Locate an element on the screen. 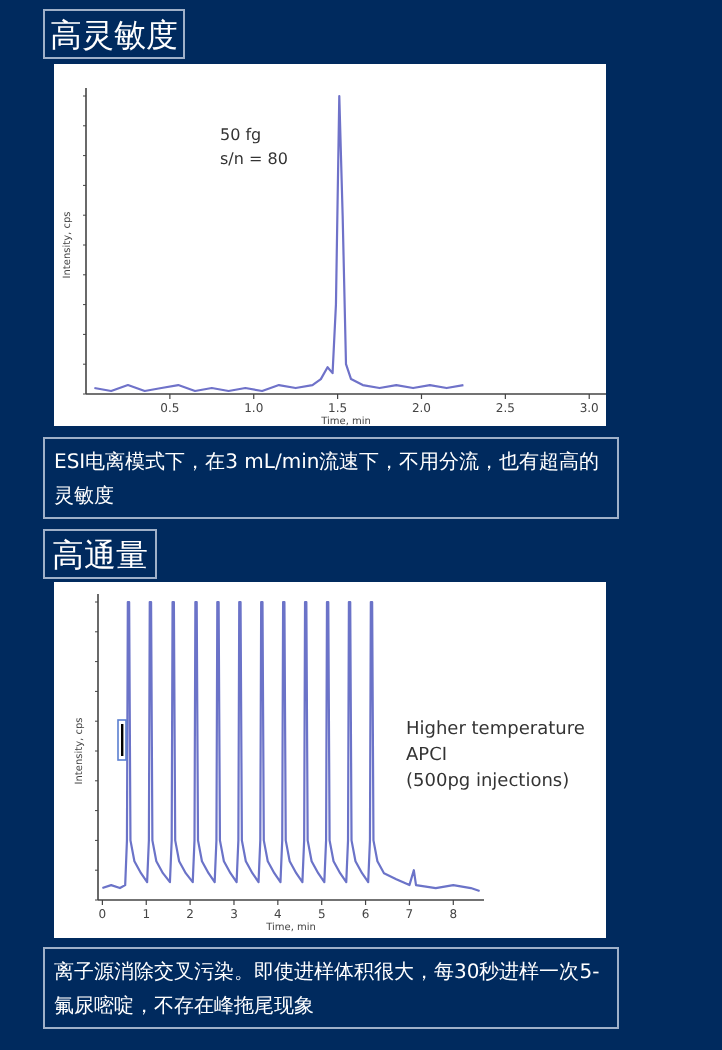  annotation: Higher temperature is located at coordinates (496, 730).